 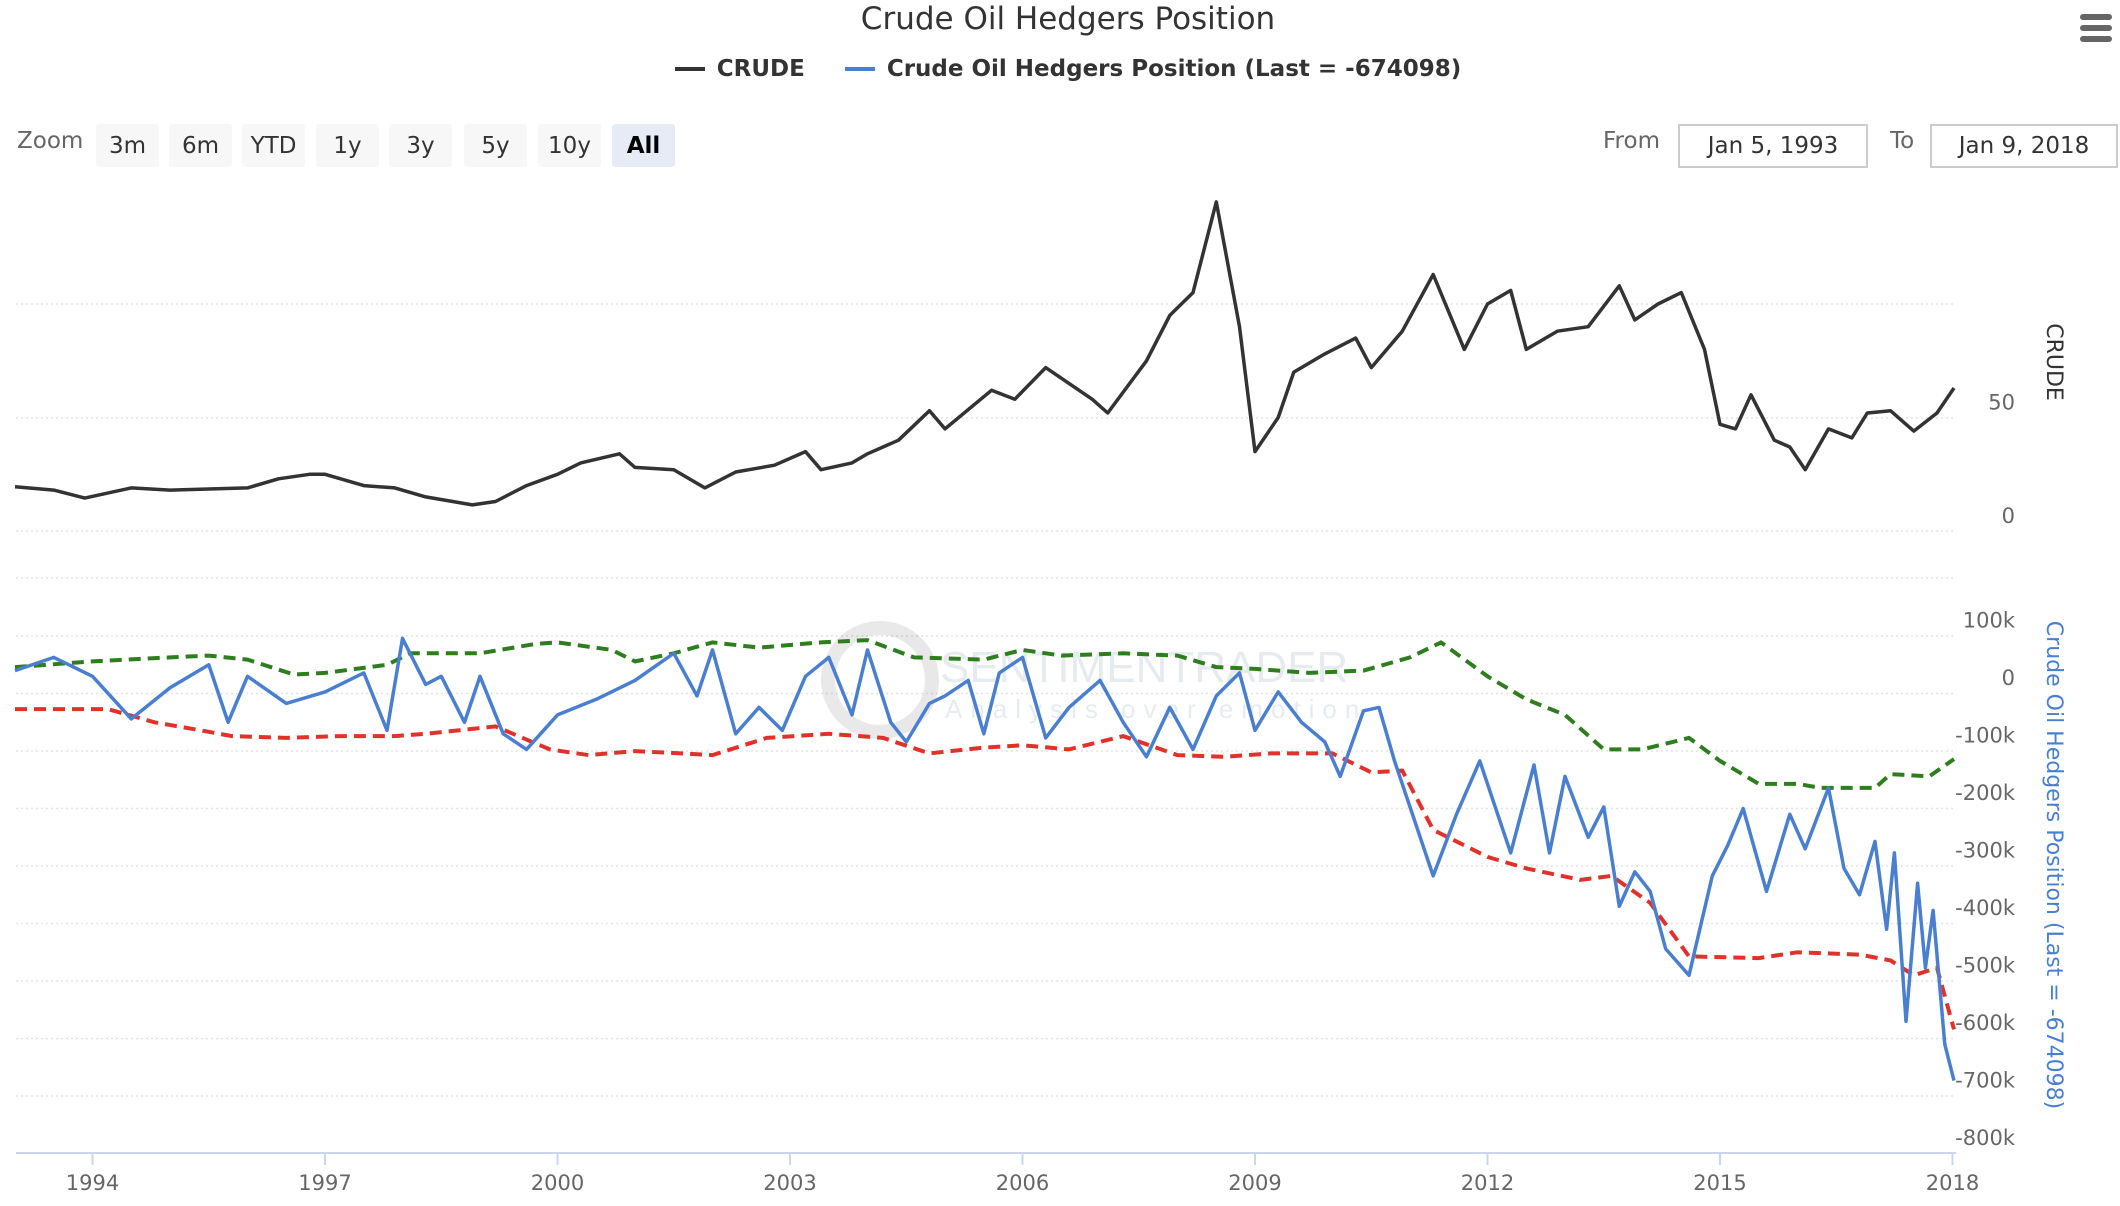 What do you see at coordinates (569, 145) in the screenshot?
I see `zoom-10y-button: 10y` at bounding box center [569, 145].